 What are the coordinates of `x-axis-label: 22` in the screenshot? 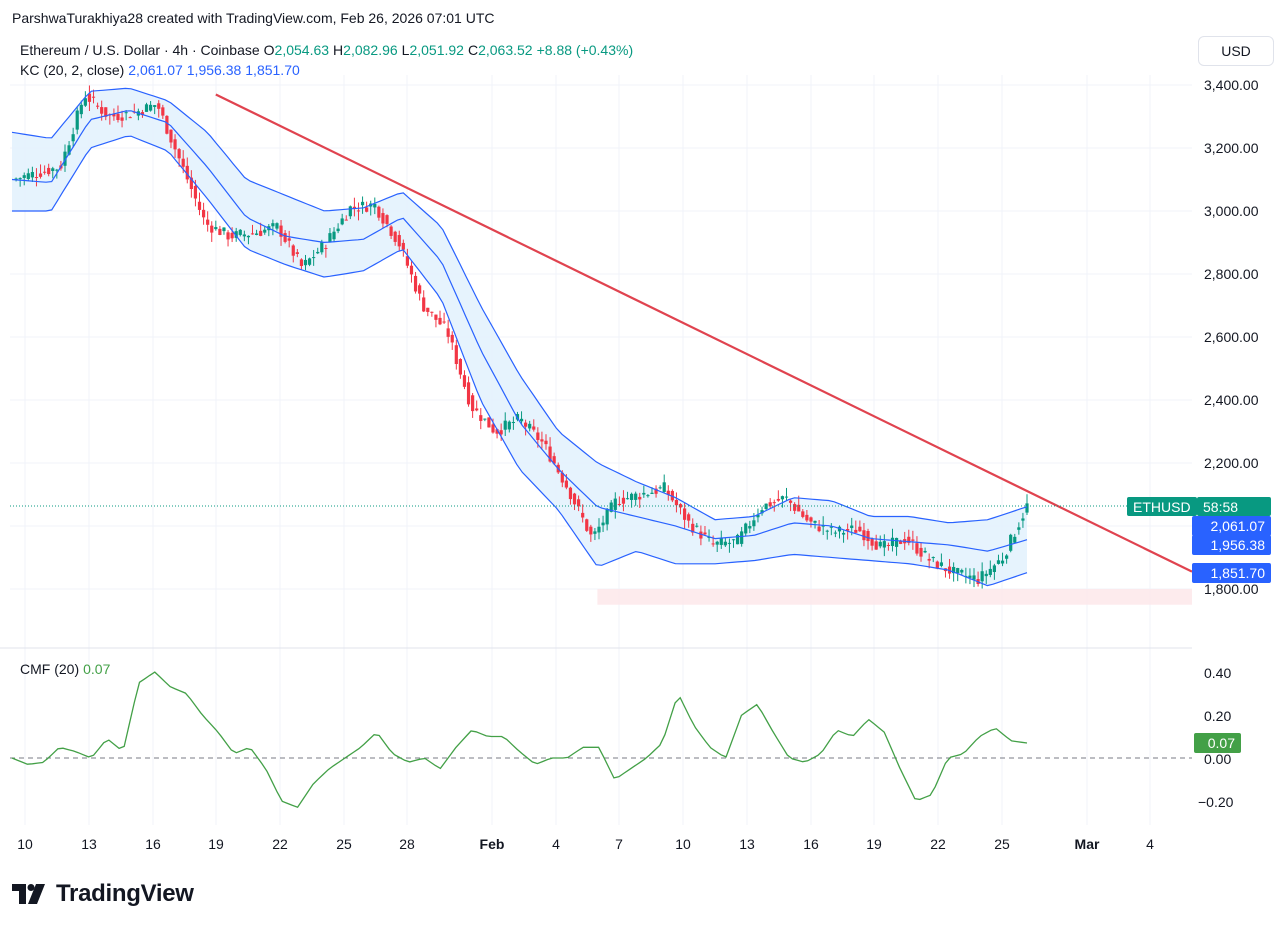 It's located at (938, 844).